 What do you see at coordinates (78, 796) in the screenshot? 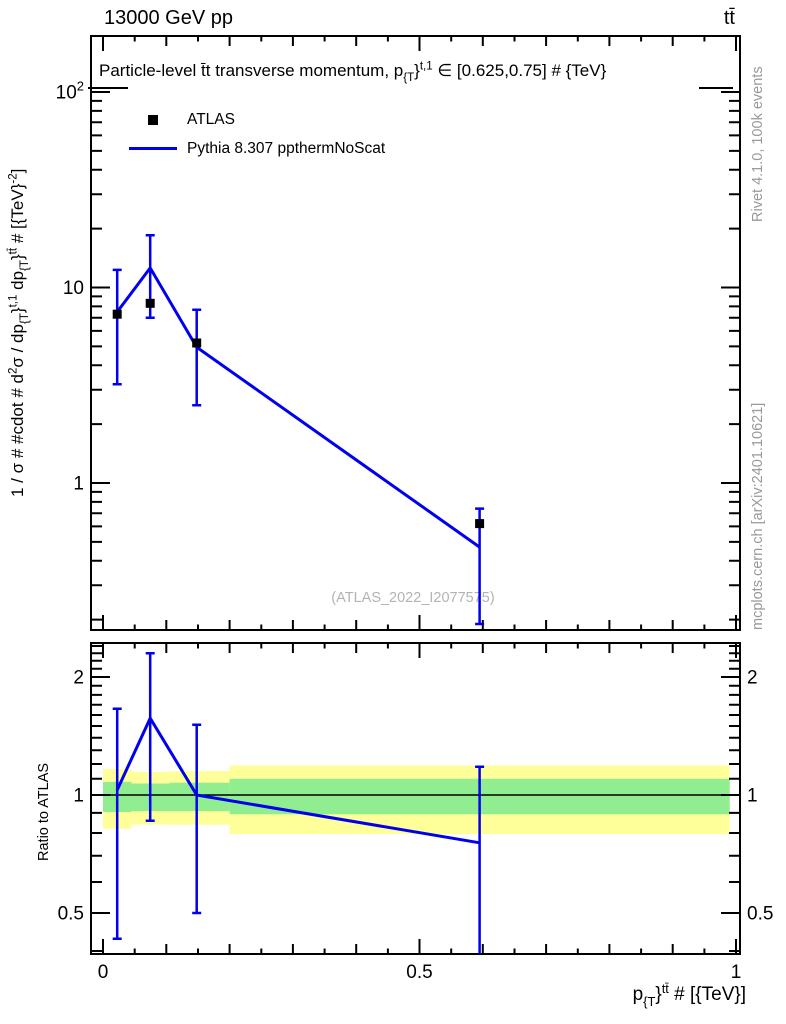
I see `ratio-ytick-label-left: 1` at bounding box center [78, 796].